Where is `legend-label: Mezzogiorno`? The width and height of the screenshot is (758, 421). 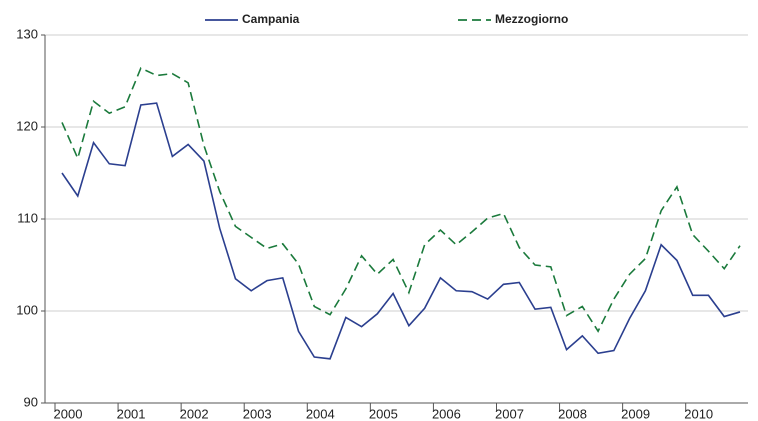 legend-label: Mezzogiorno is located at coordinates (531, 19).